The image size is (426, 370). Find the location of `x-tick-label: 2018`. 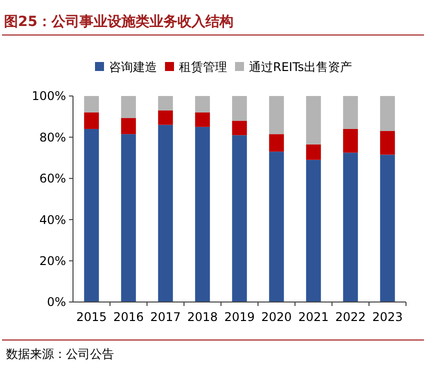

x-tick-label: 2018 is located at coordinates (202, 317).